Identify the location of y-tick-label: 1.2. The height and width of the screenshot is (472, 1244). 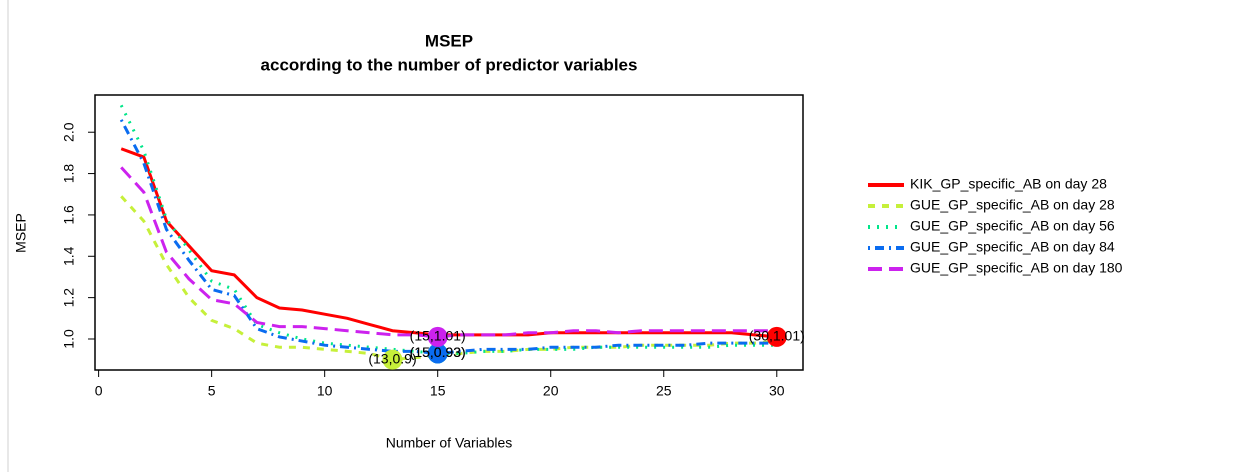
(69, 298).